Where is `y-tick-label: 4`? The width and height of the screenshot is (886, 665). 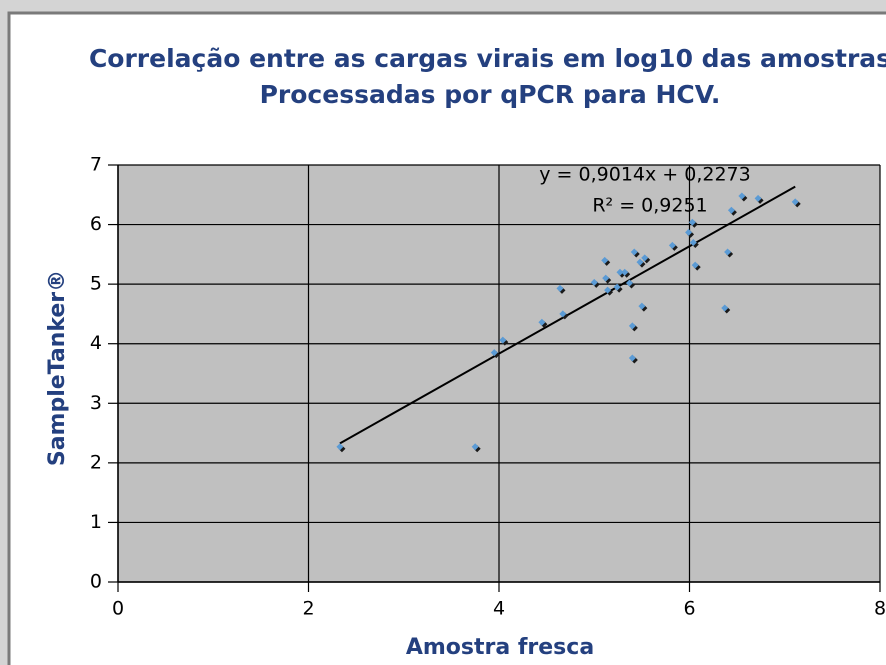 y-tick-label: 4 is located at coordinates (96, 343).